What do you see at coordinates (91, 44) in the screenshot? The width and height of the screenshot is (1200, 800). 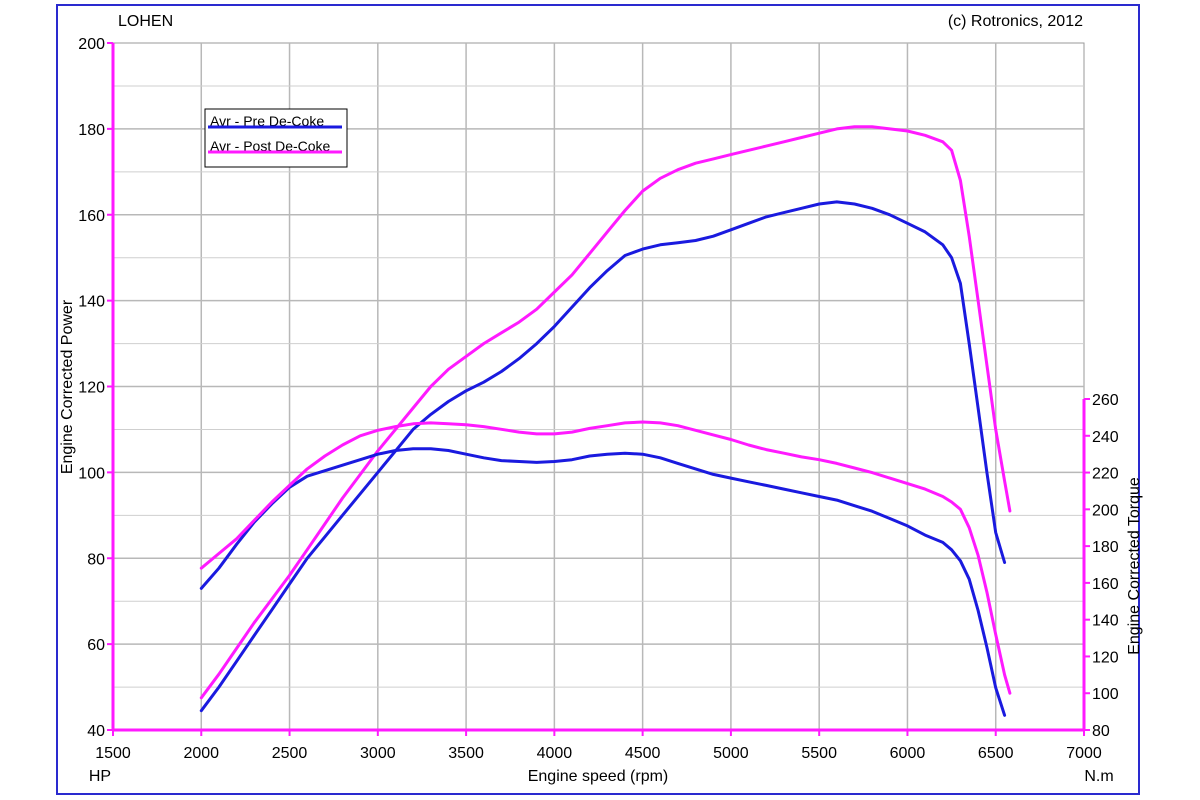 I see `y-tick-label-left: 200` at bounding box center [91, 44].